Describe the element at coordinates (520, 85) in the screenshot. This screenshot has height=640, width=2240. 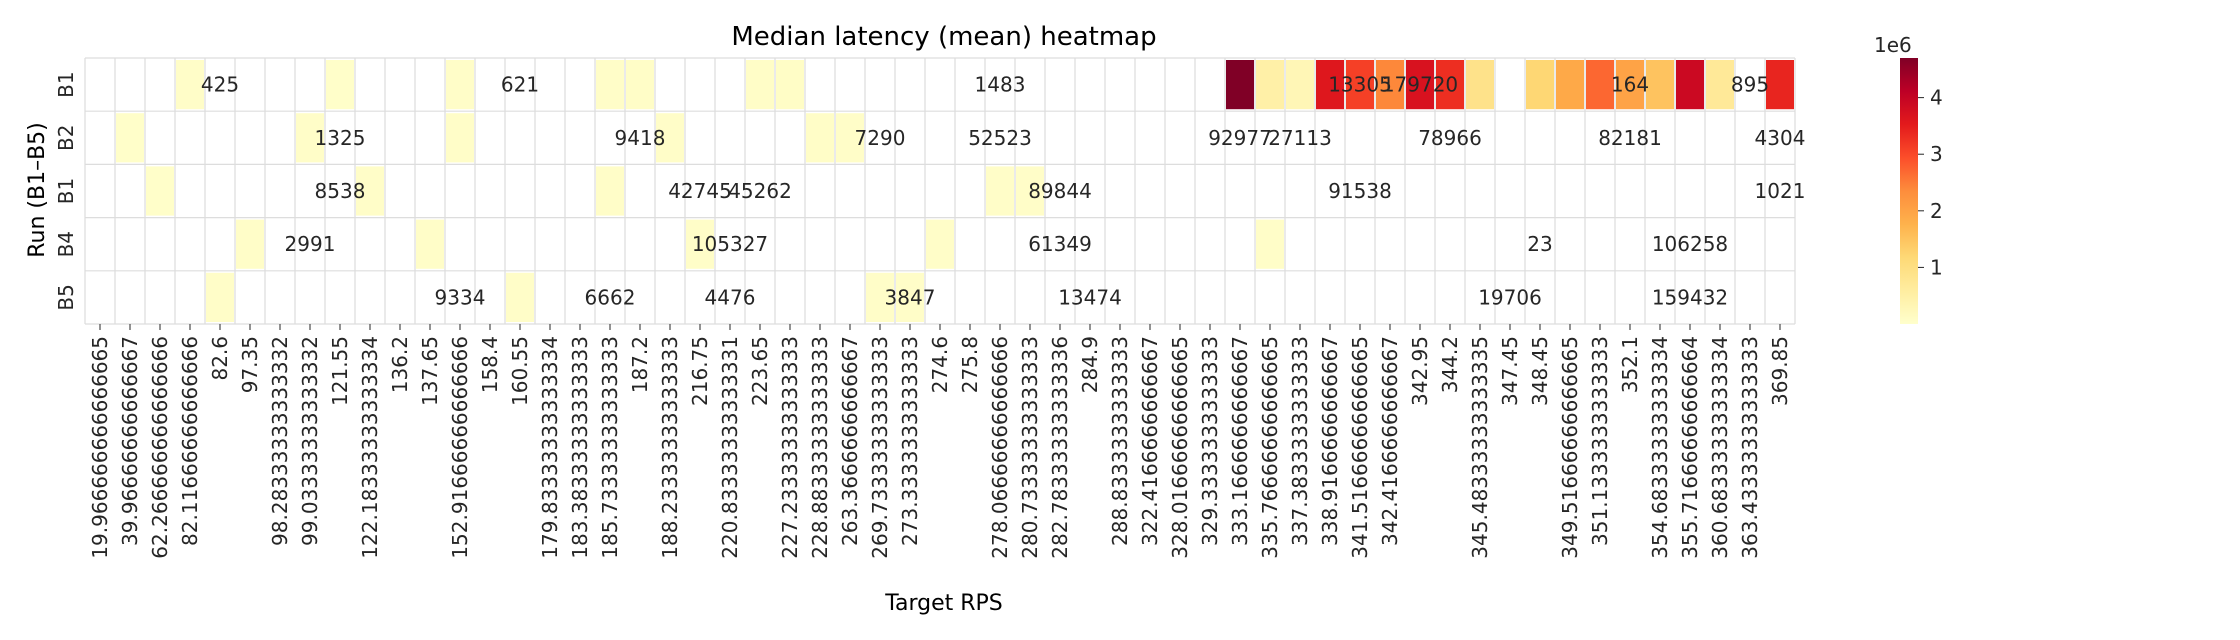
I see `cell-annotation: 621` at that location.